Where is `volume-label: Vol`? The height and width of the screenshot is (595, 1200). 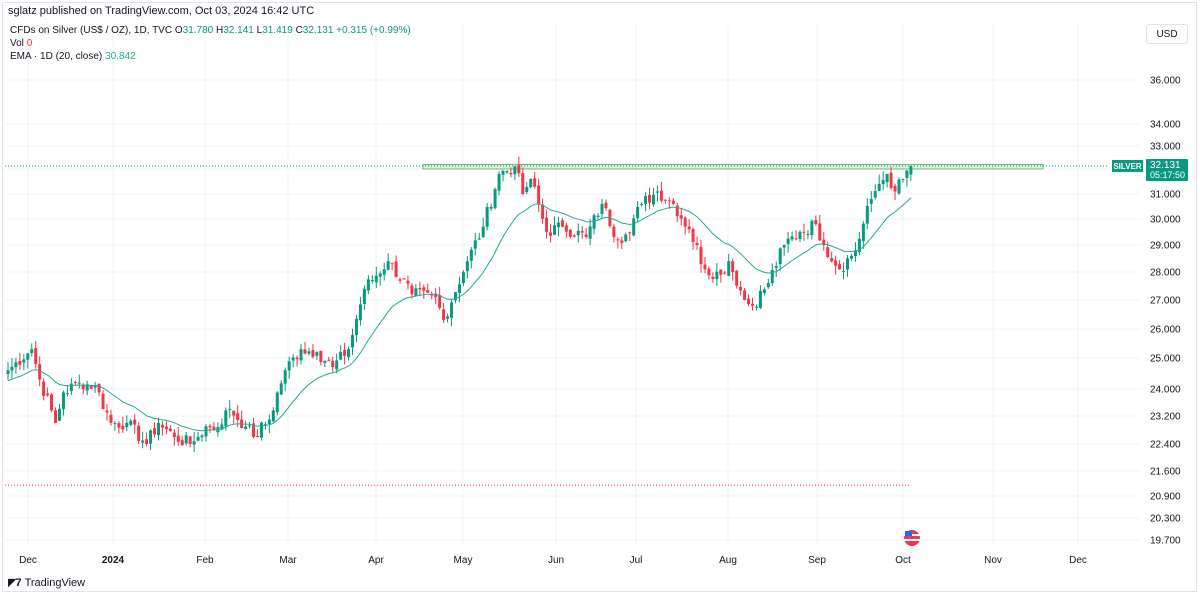
volume-label: Vol is located at coordinates (17, 43).